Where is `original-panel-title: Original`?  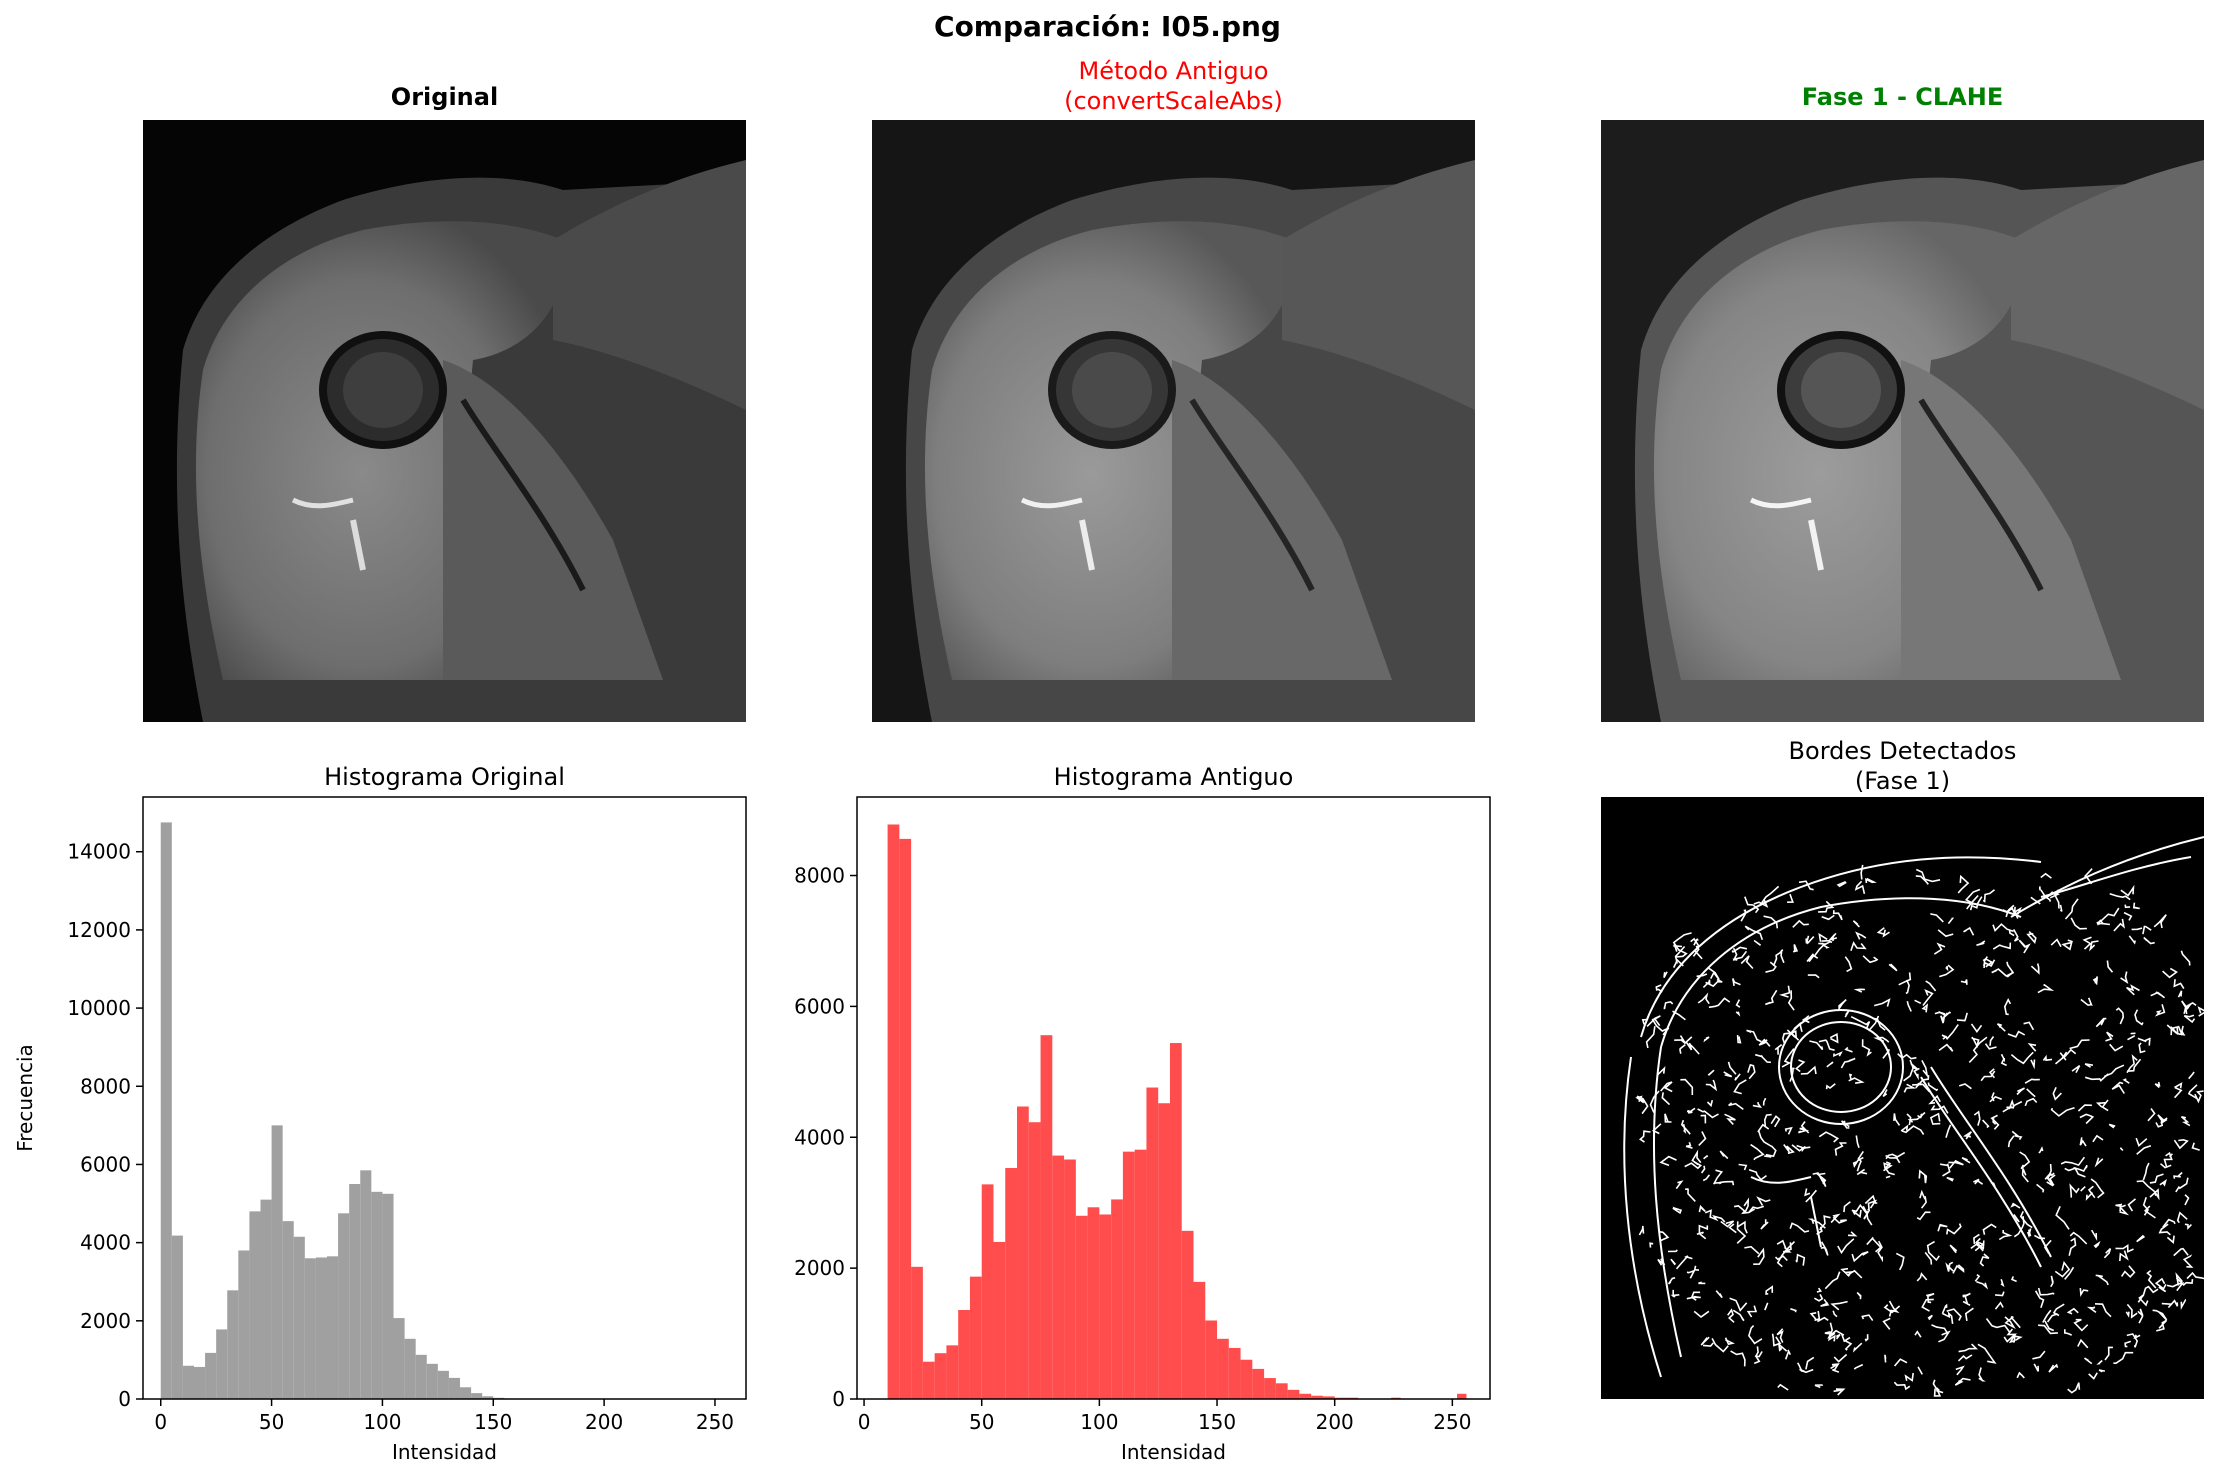 original-panel-title: Original is located at coordinates (444, 97).